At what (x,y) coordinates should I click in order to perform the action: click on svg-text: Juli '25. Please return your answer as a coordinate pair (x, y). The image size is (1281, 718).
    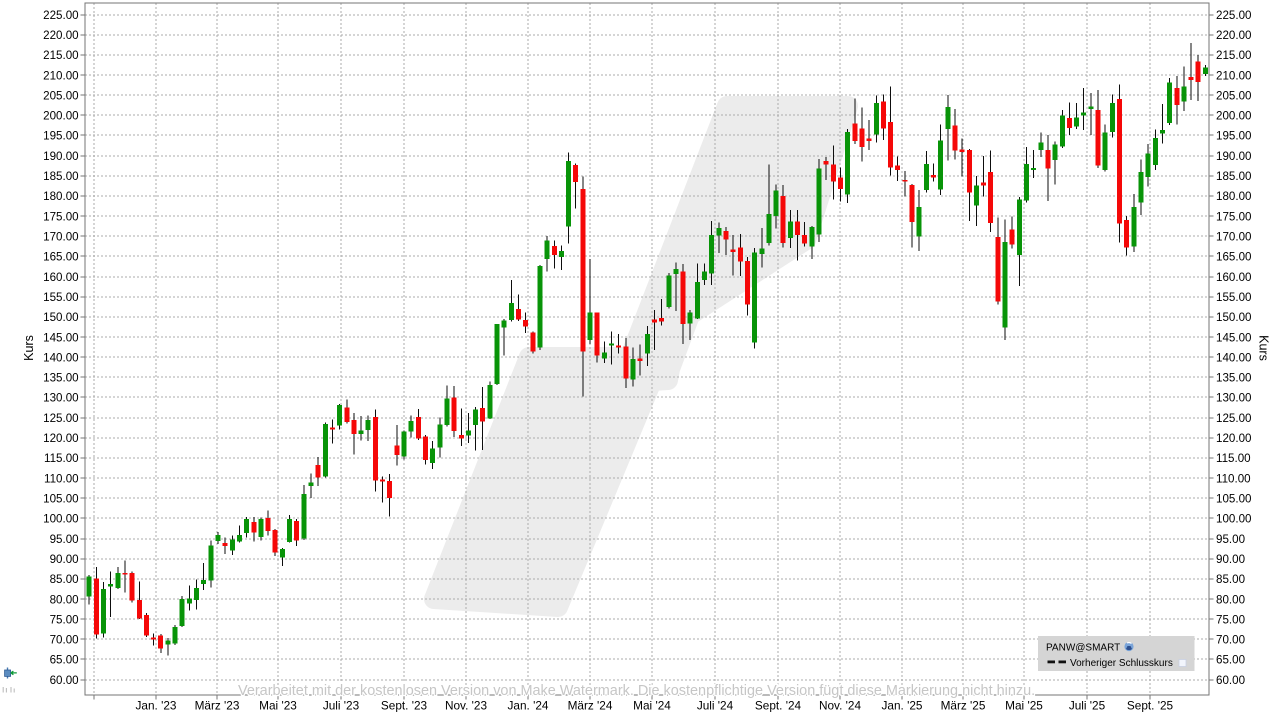
    Looking at the image, I should click on (1087, 706).